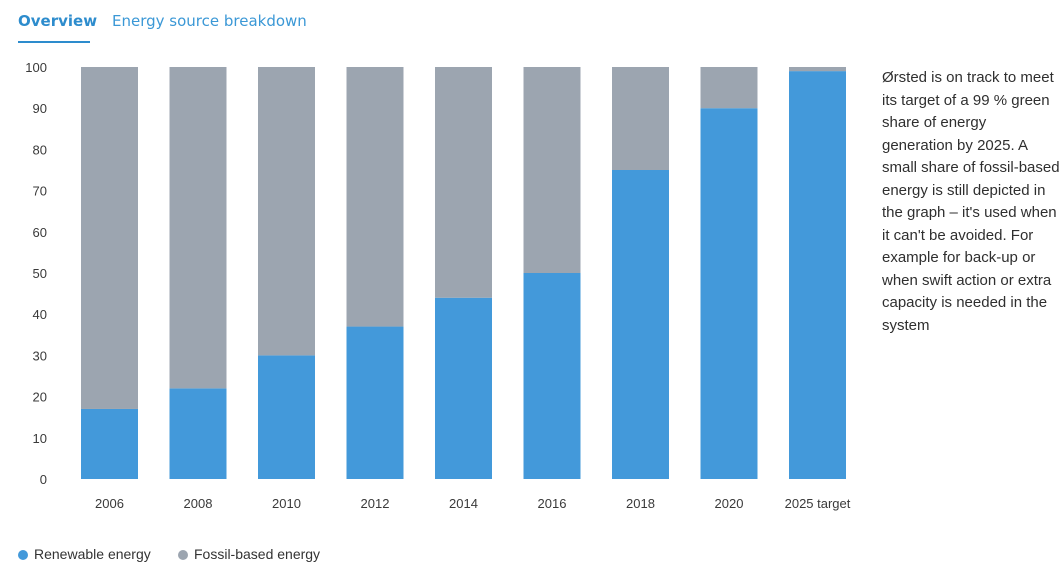 The width and height of the screenshot is (1062, 574). Describe the element at coordinates (40, 314) in the screenshot. I see `y-tick-label: 40` at that location.